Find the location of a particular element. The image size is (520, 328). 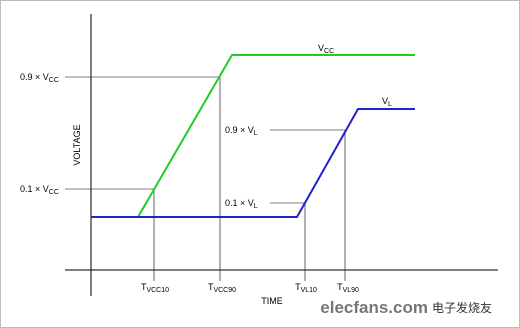

time-label: TVCC90 is located at coordinates (222, 288).